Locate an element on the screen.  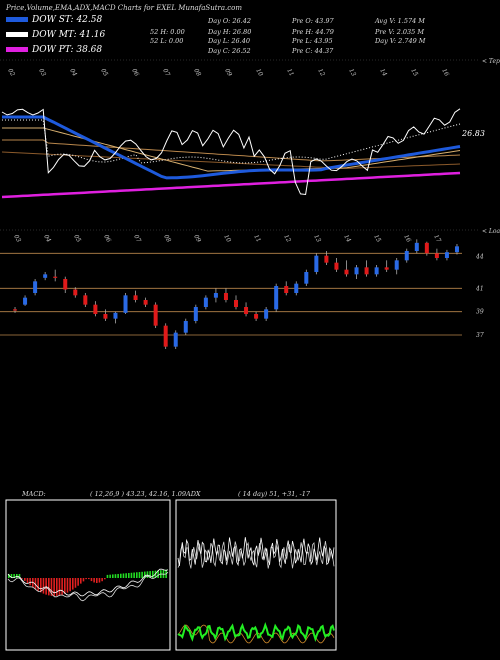
candle-date-tick: 06 is located at coordinates (107, 239).